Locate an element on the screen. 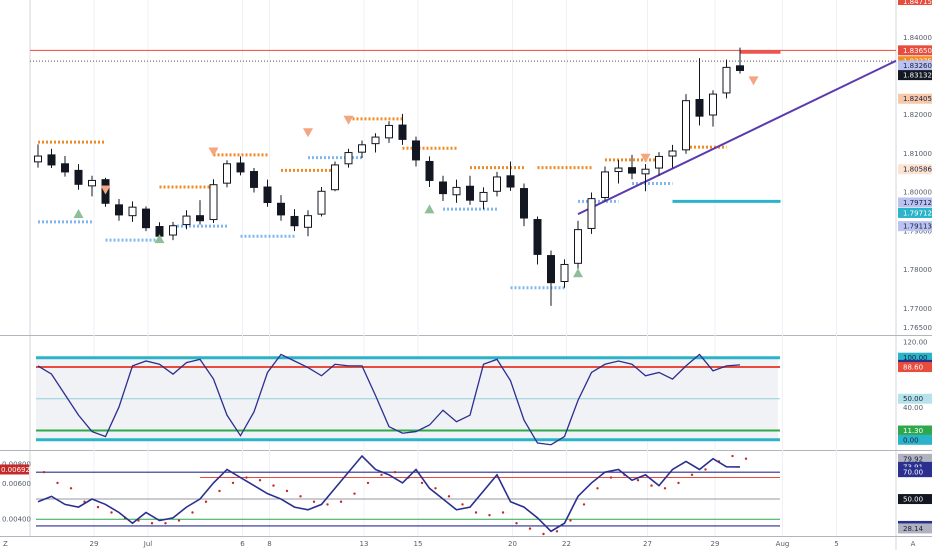  x-tick-label: 22 is located at coordinates (566, 544).